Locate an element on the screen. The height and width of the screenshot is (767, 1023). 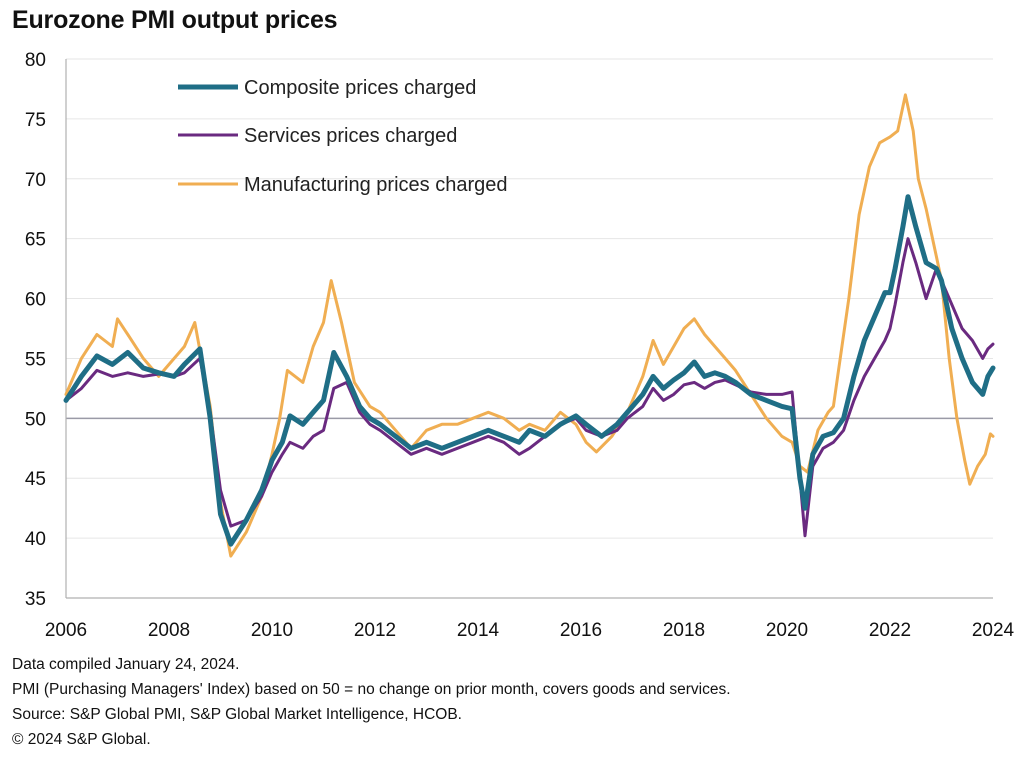
x-tick-label-2006: 2006 is located at coordinates (66, 630).